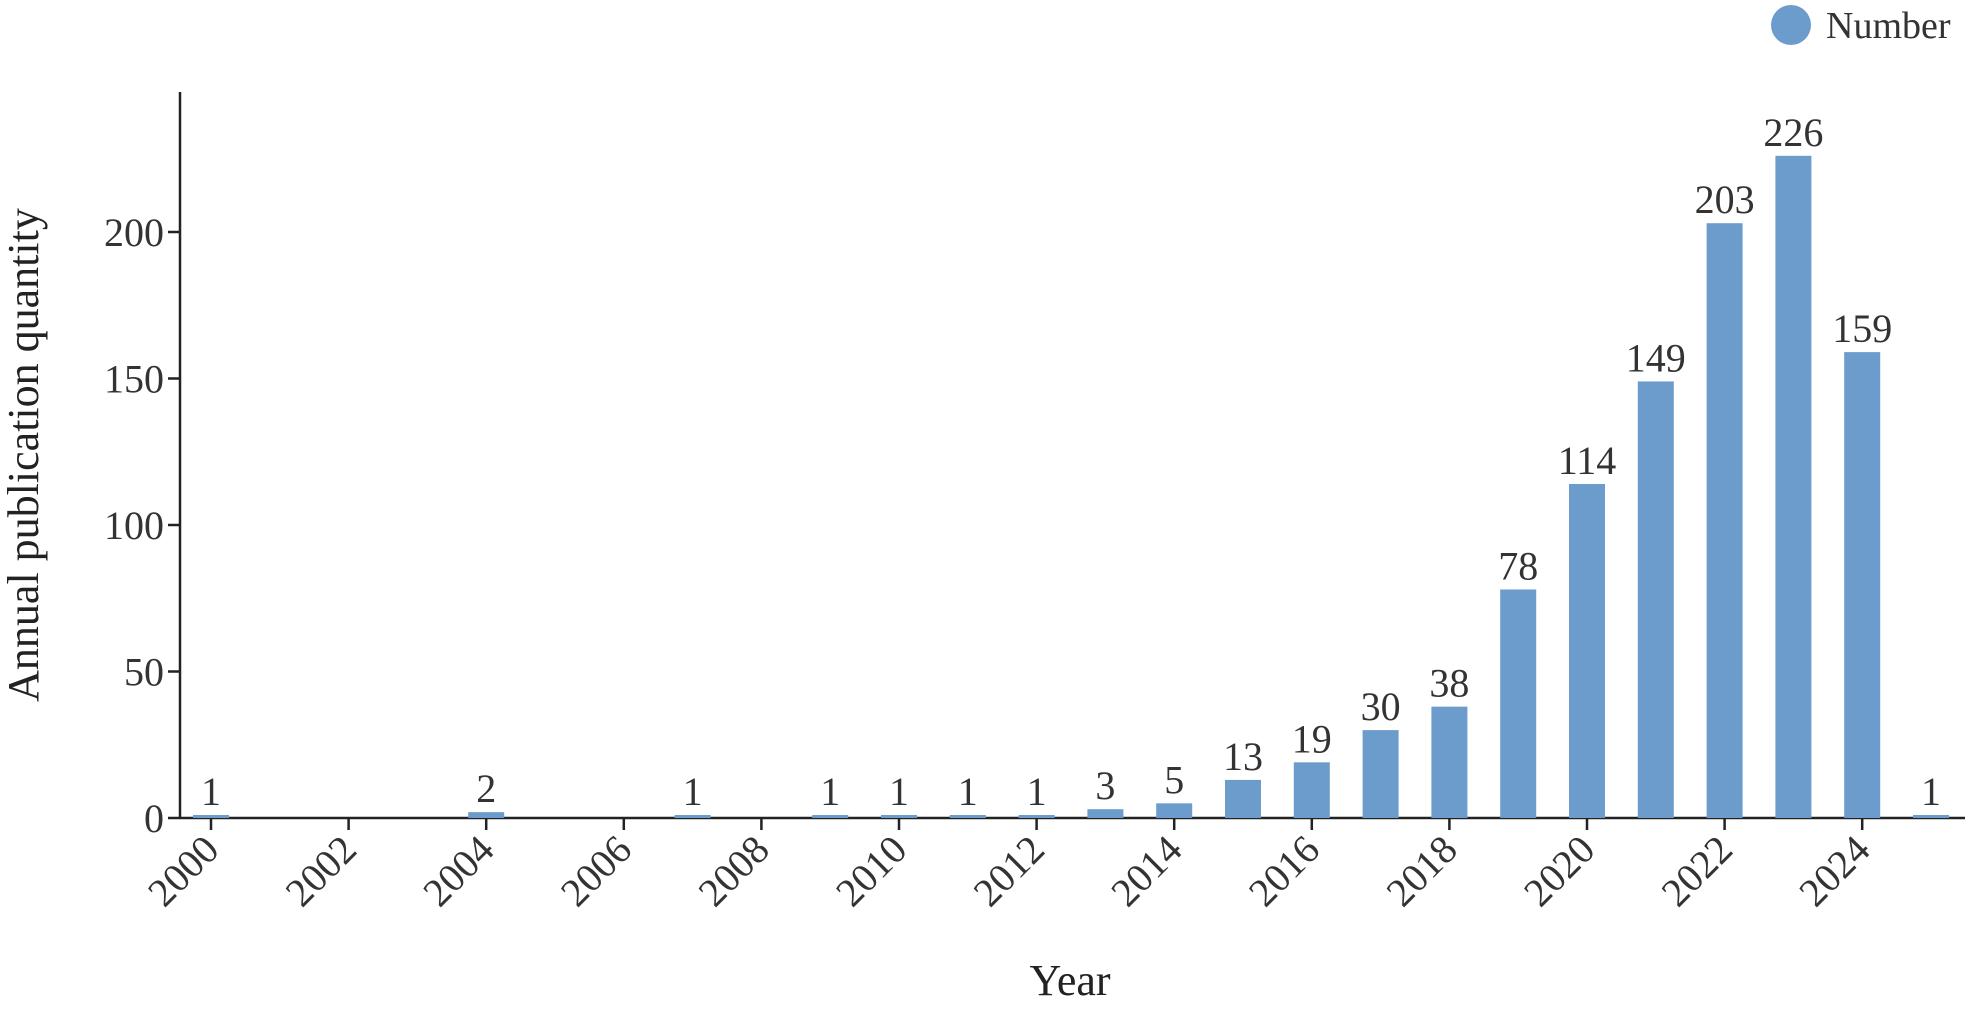 The image size is (1974, 1018). Describe the element at coordinates (596, 871) in the screenshot. I see `x-tick-label: 2006` at that location.